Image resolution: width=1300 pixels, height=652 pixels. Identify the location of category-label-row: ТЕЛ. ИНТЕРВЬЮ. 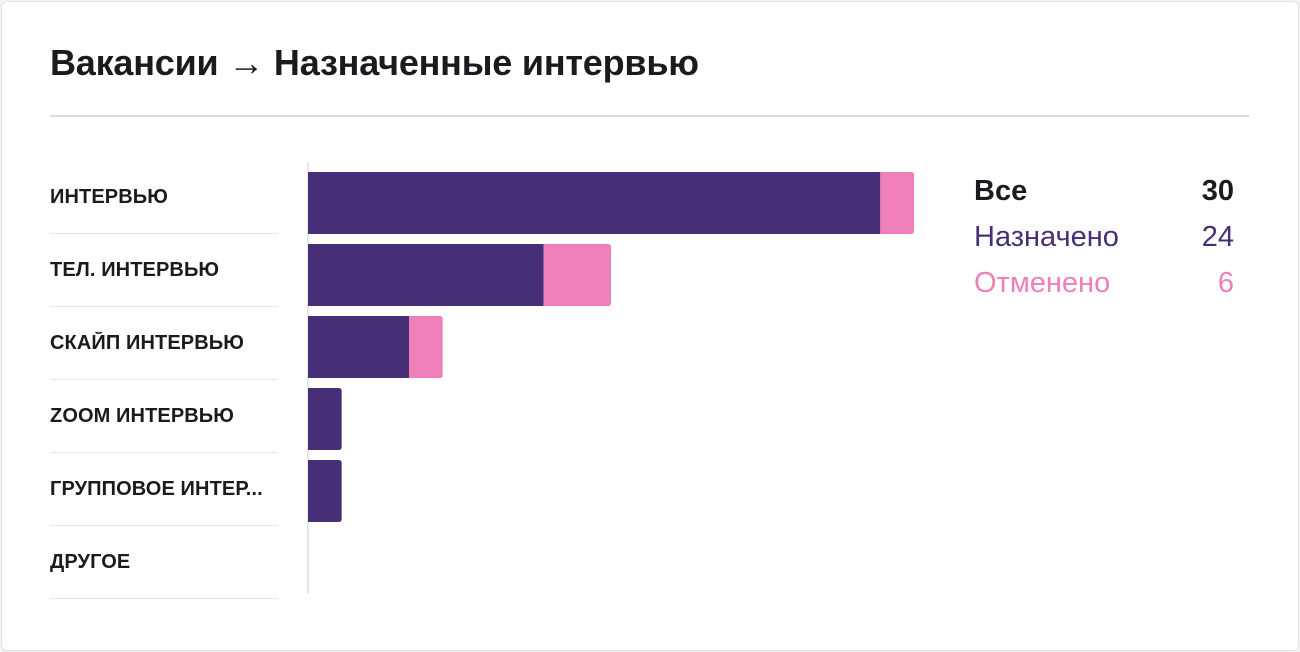
(164, 271).